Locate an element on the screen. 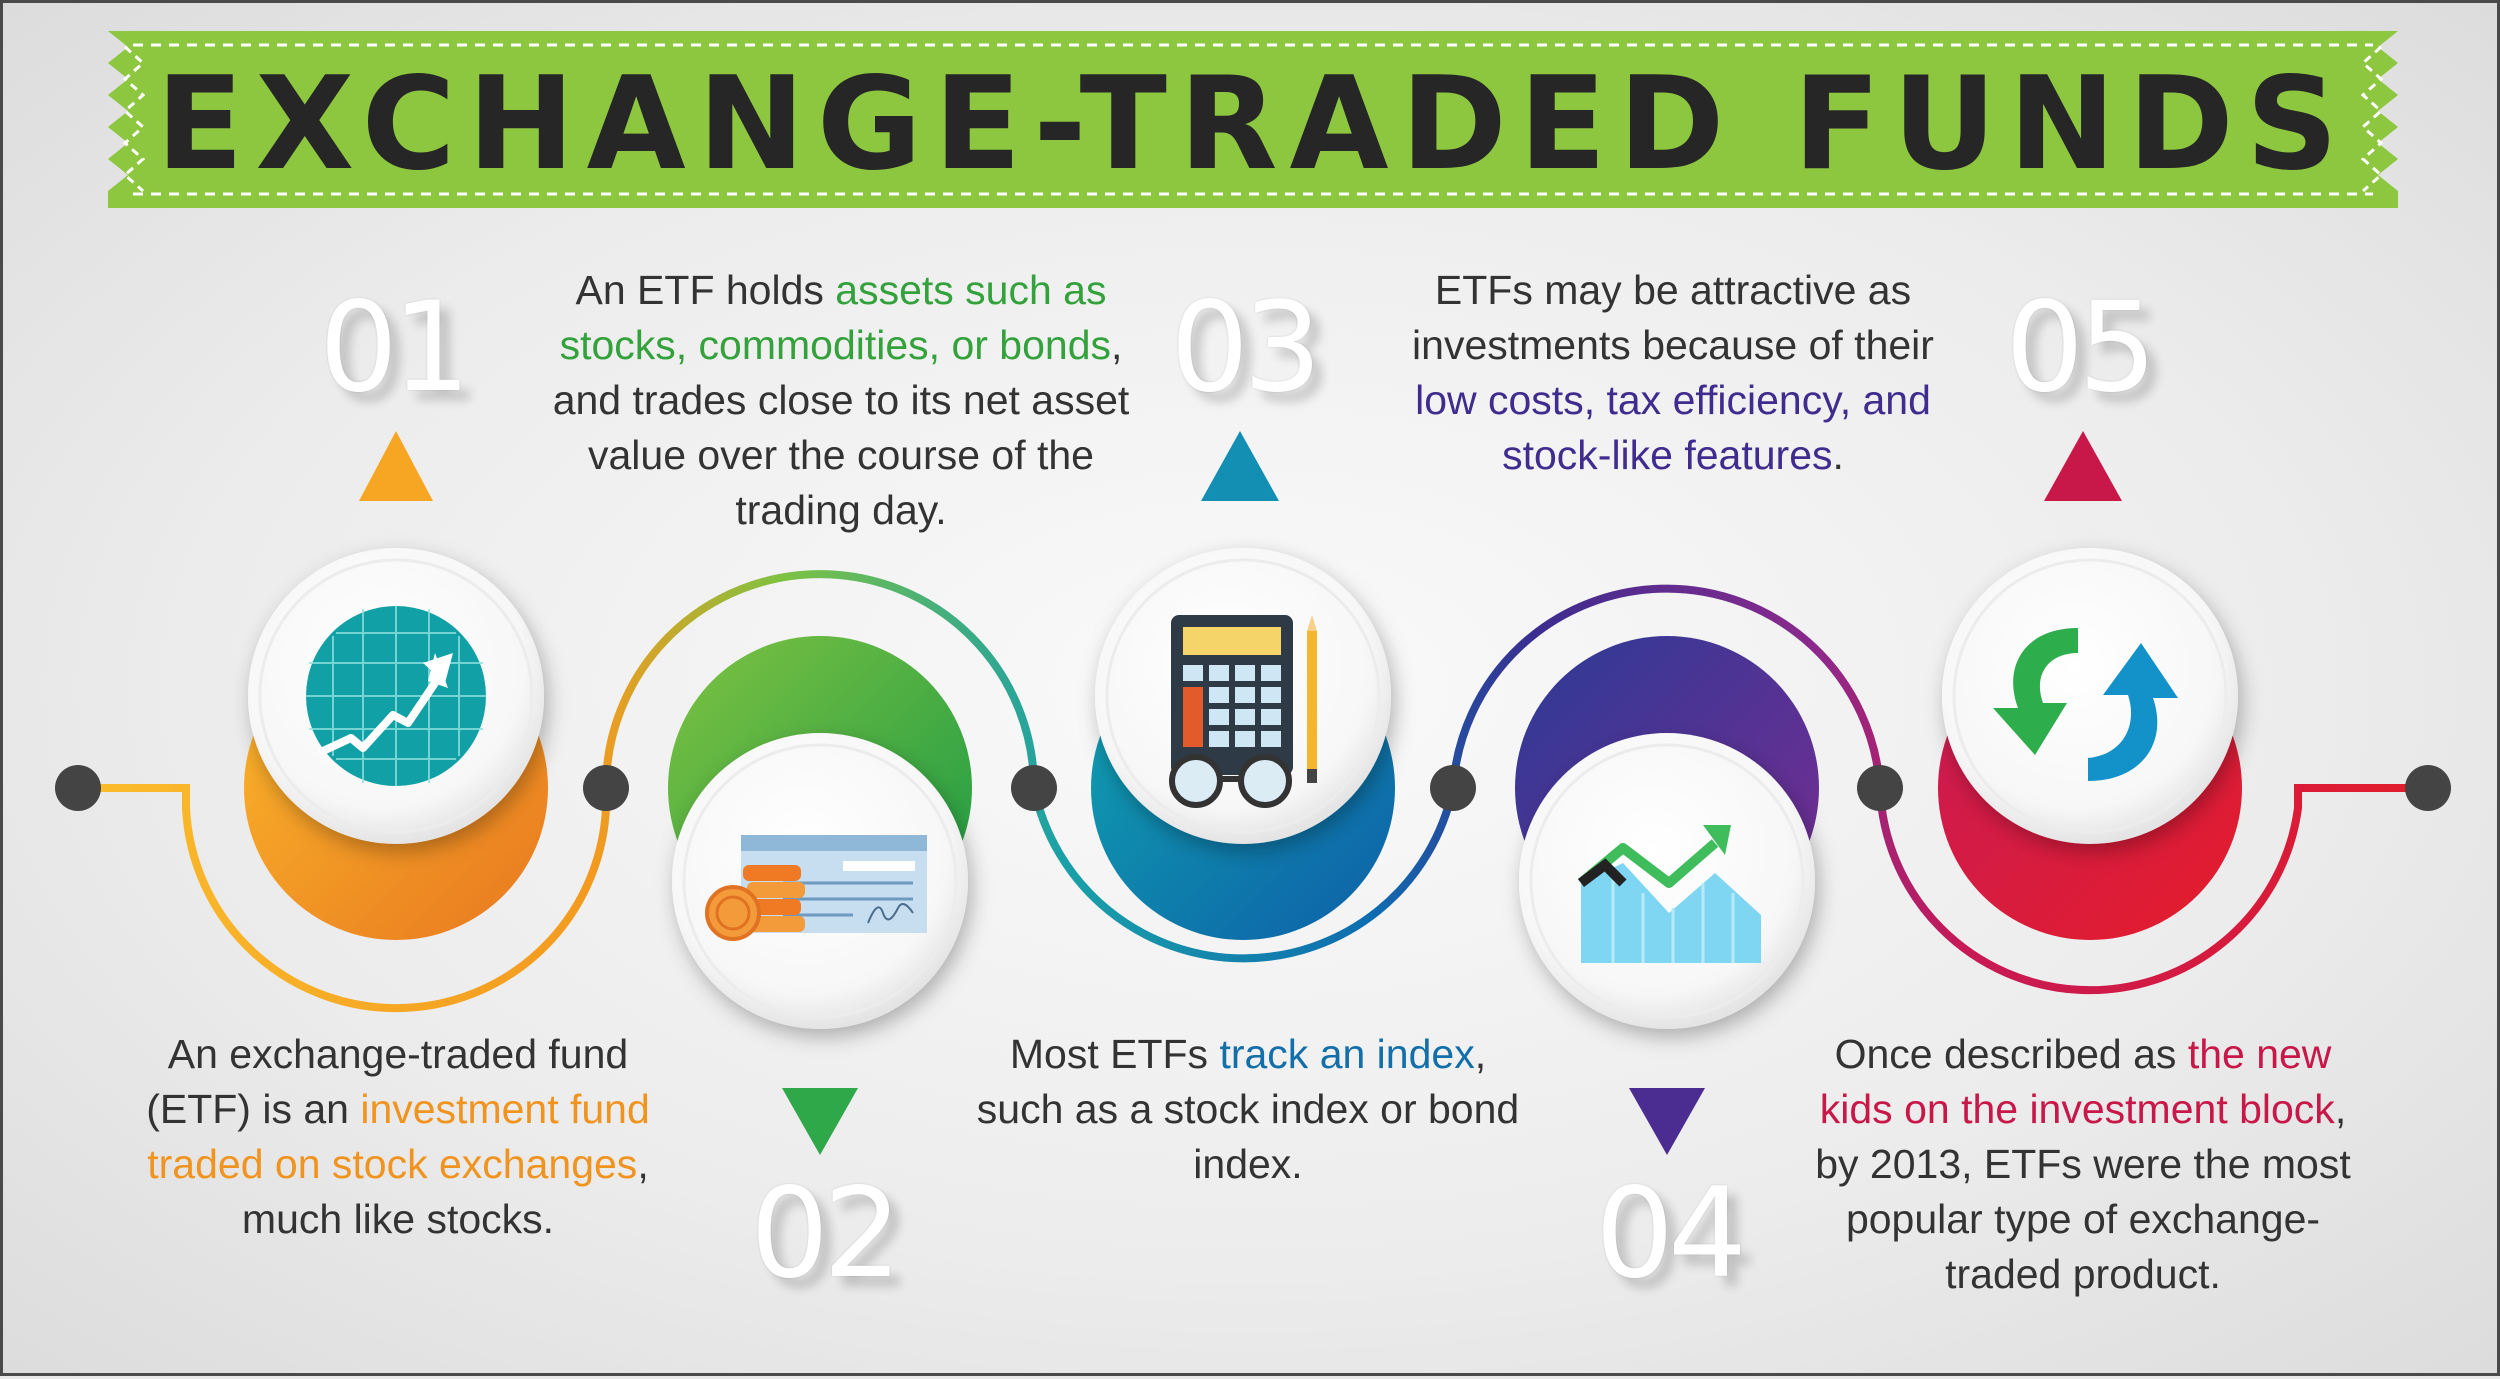  timeline-dot-end is located at coordinates (2428, 788).